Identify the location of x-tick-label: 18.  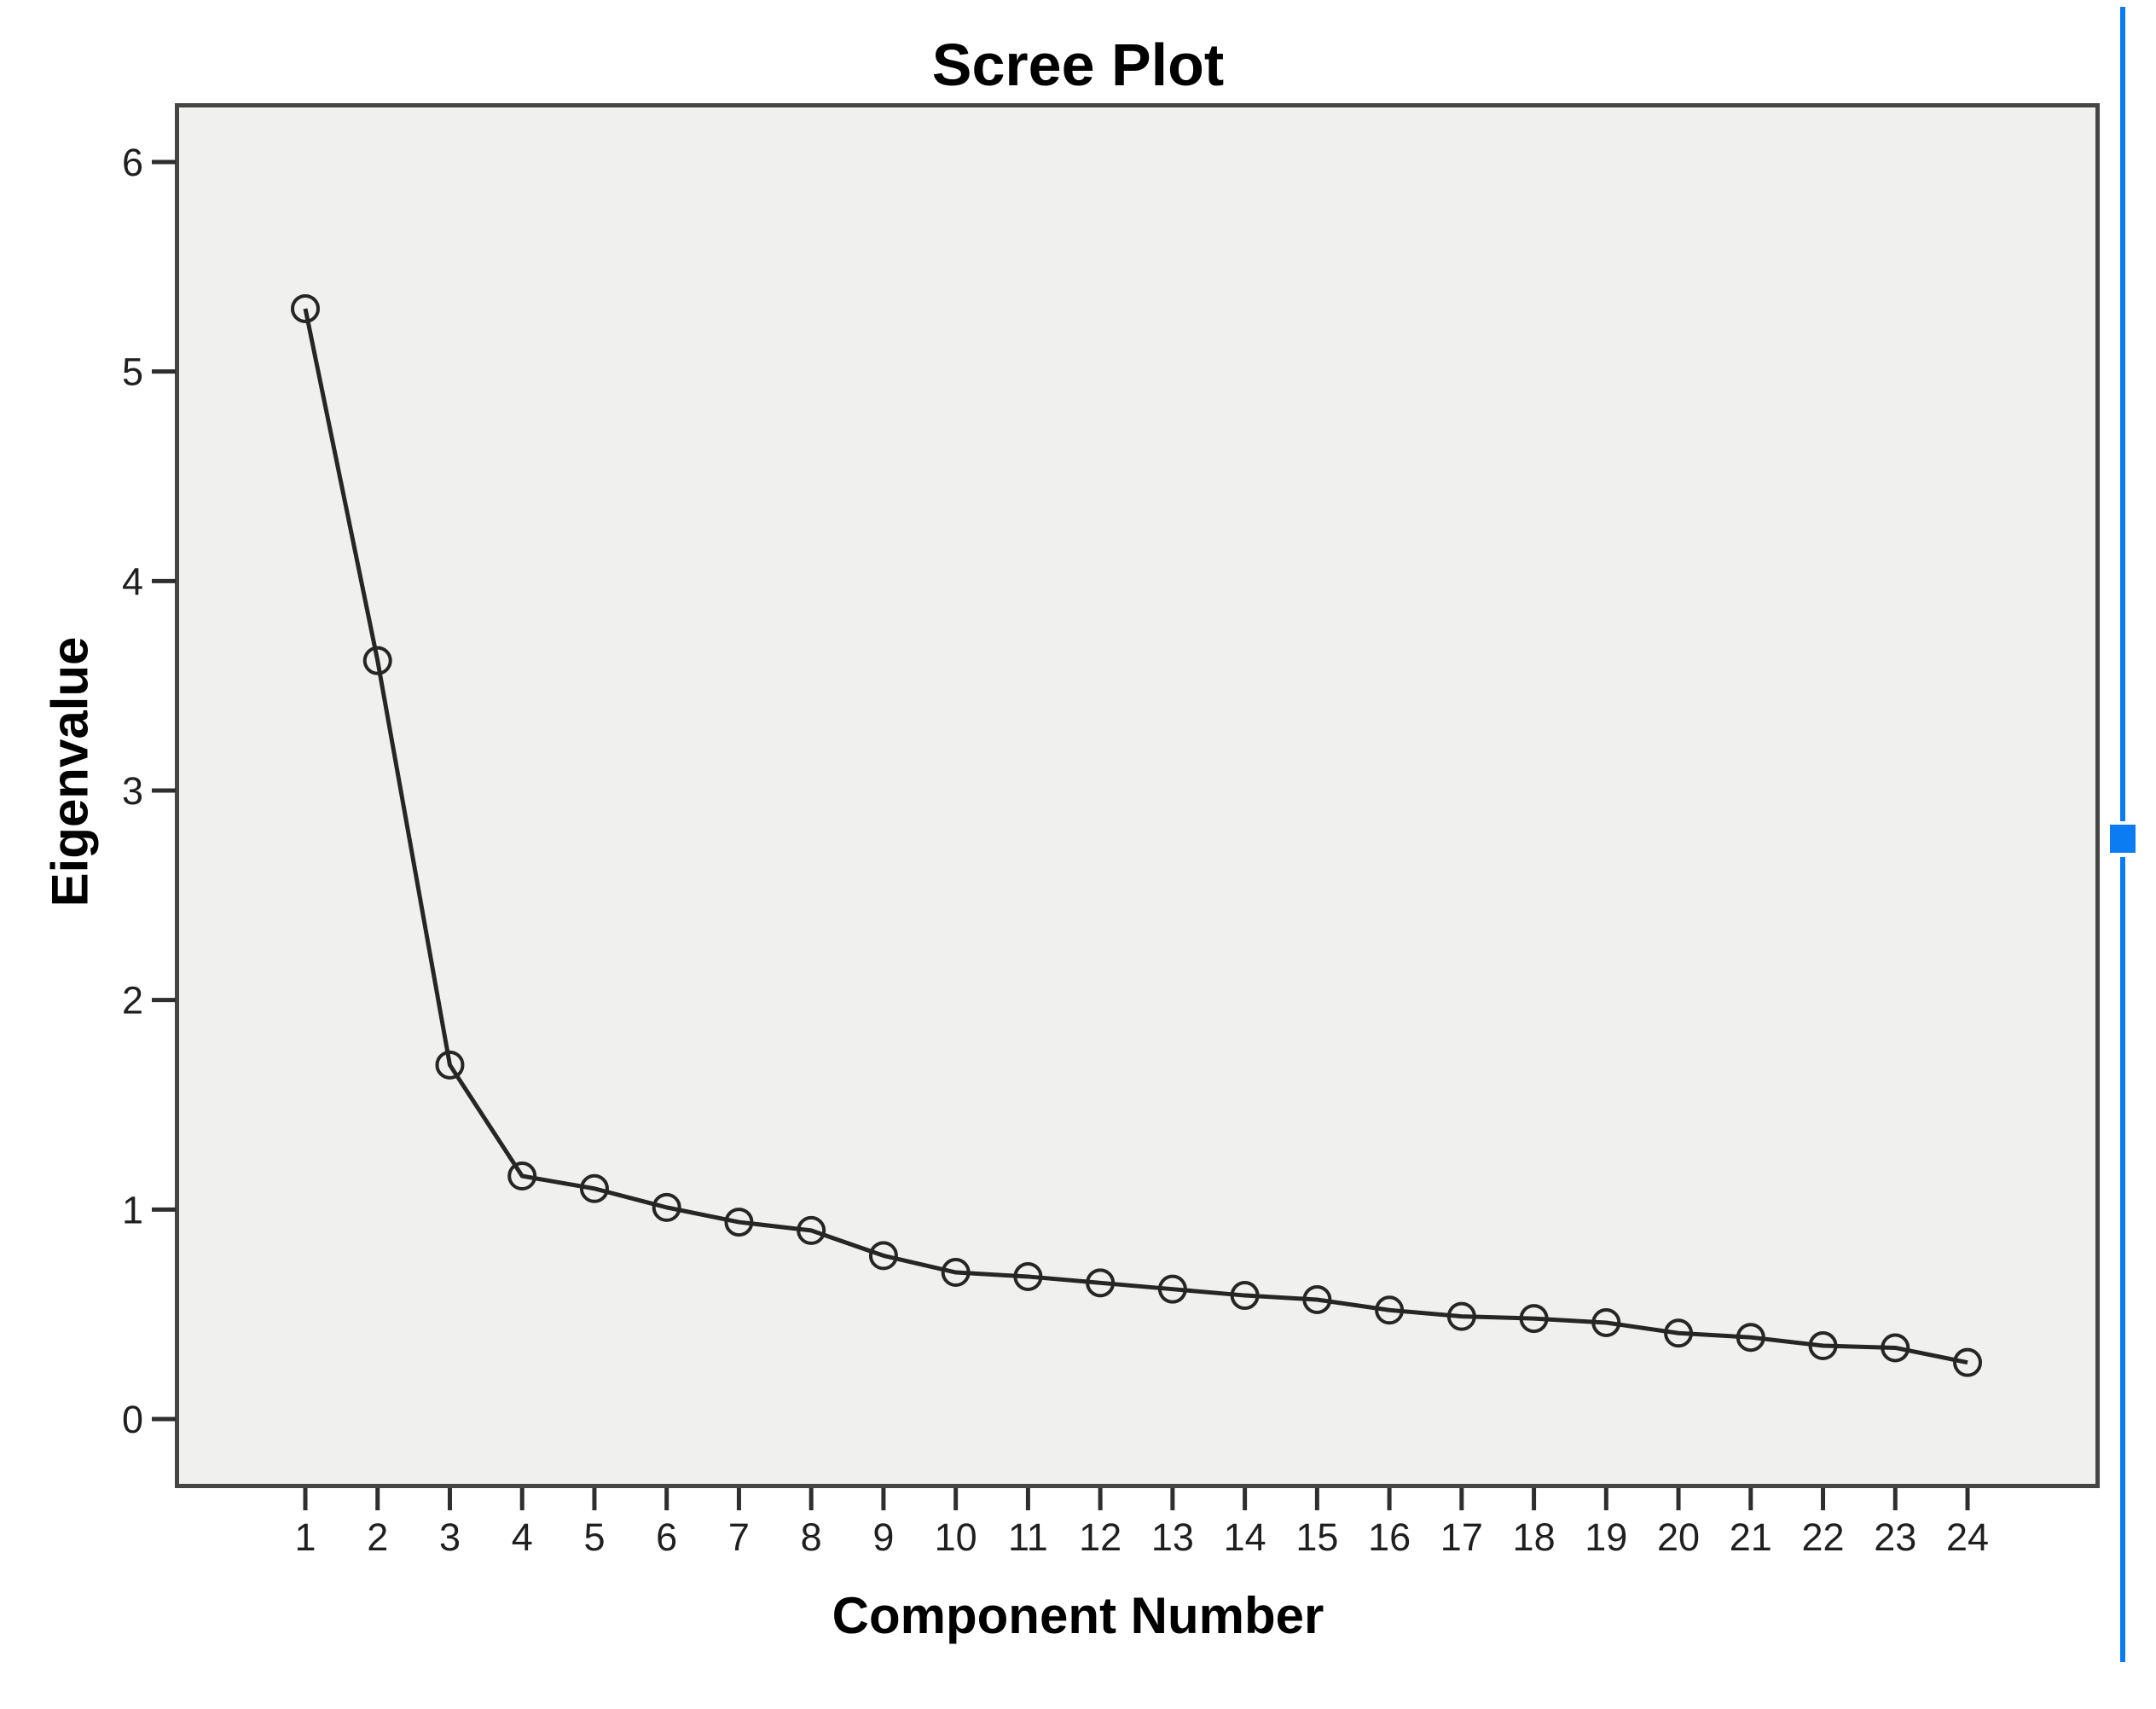
(1534, 1537).